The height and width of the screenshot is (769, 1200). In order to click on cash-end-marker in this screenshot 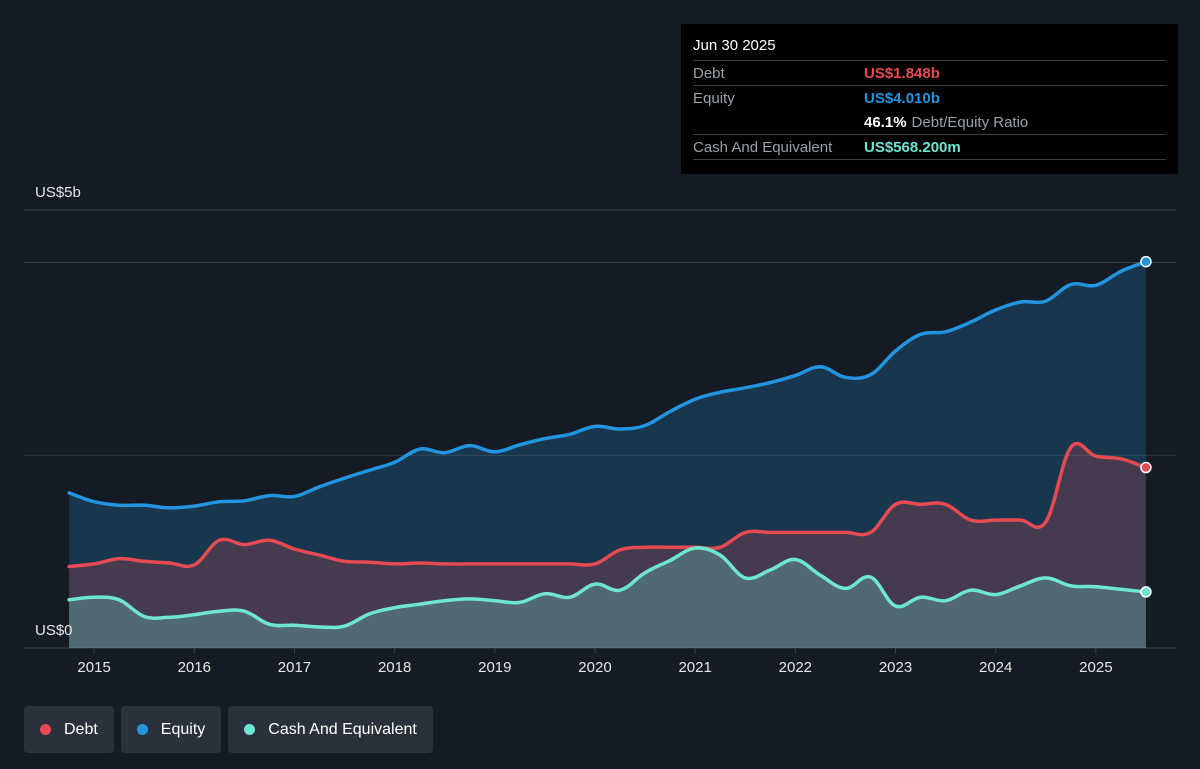, I will do `click(1146, 592)`.